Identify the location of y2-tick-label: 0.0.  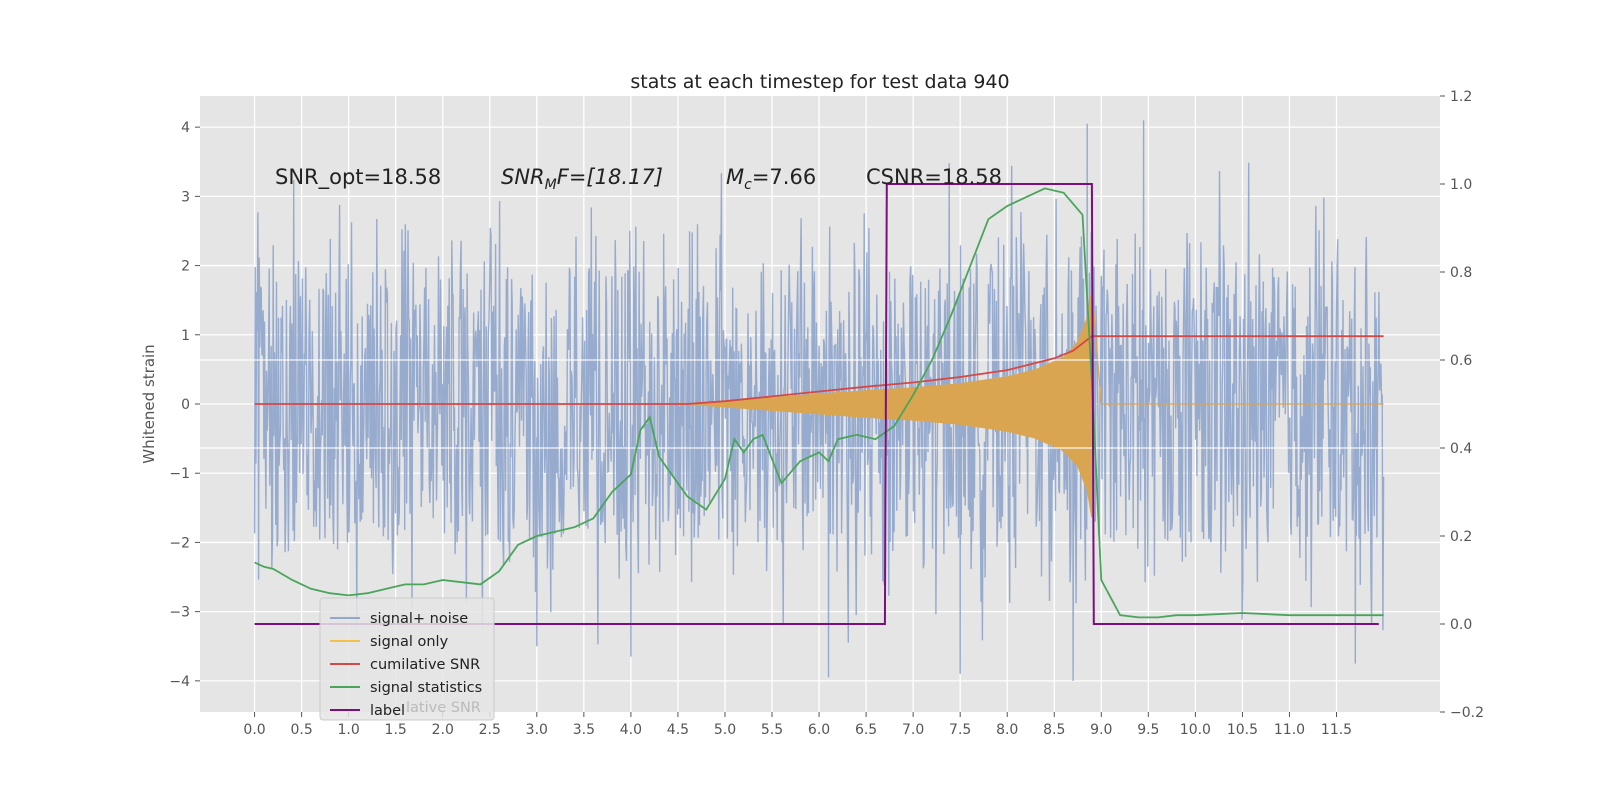
(1461, 625).